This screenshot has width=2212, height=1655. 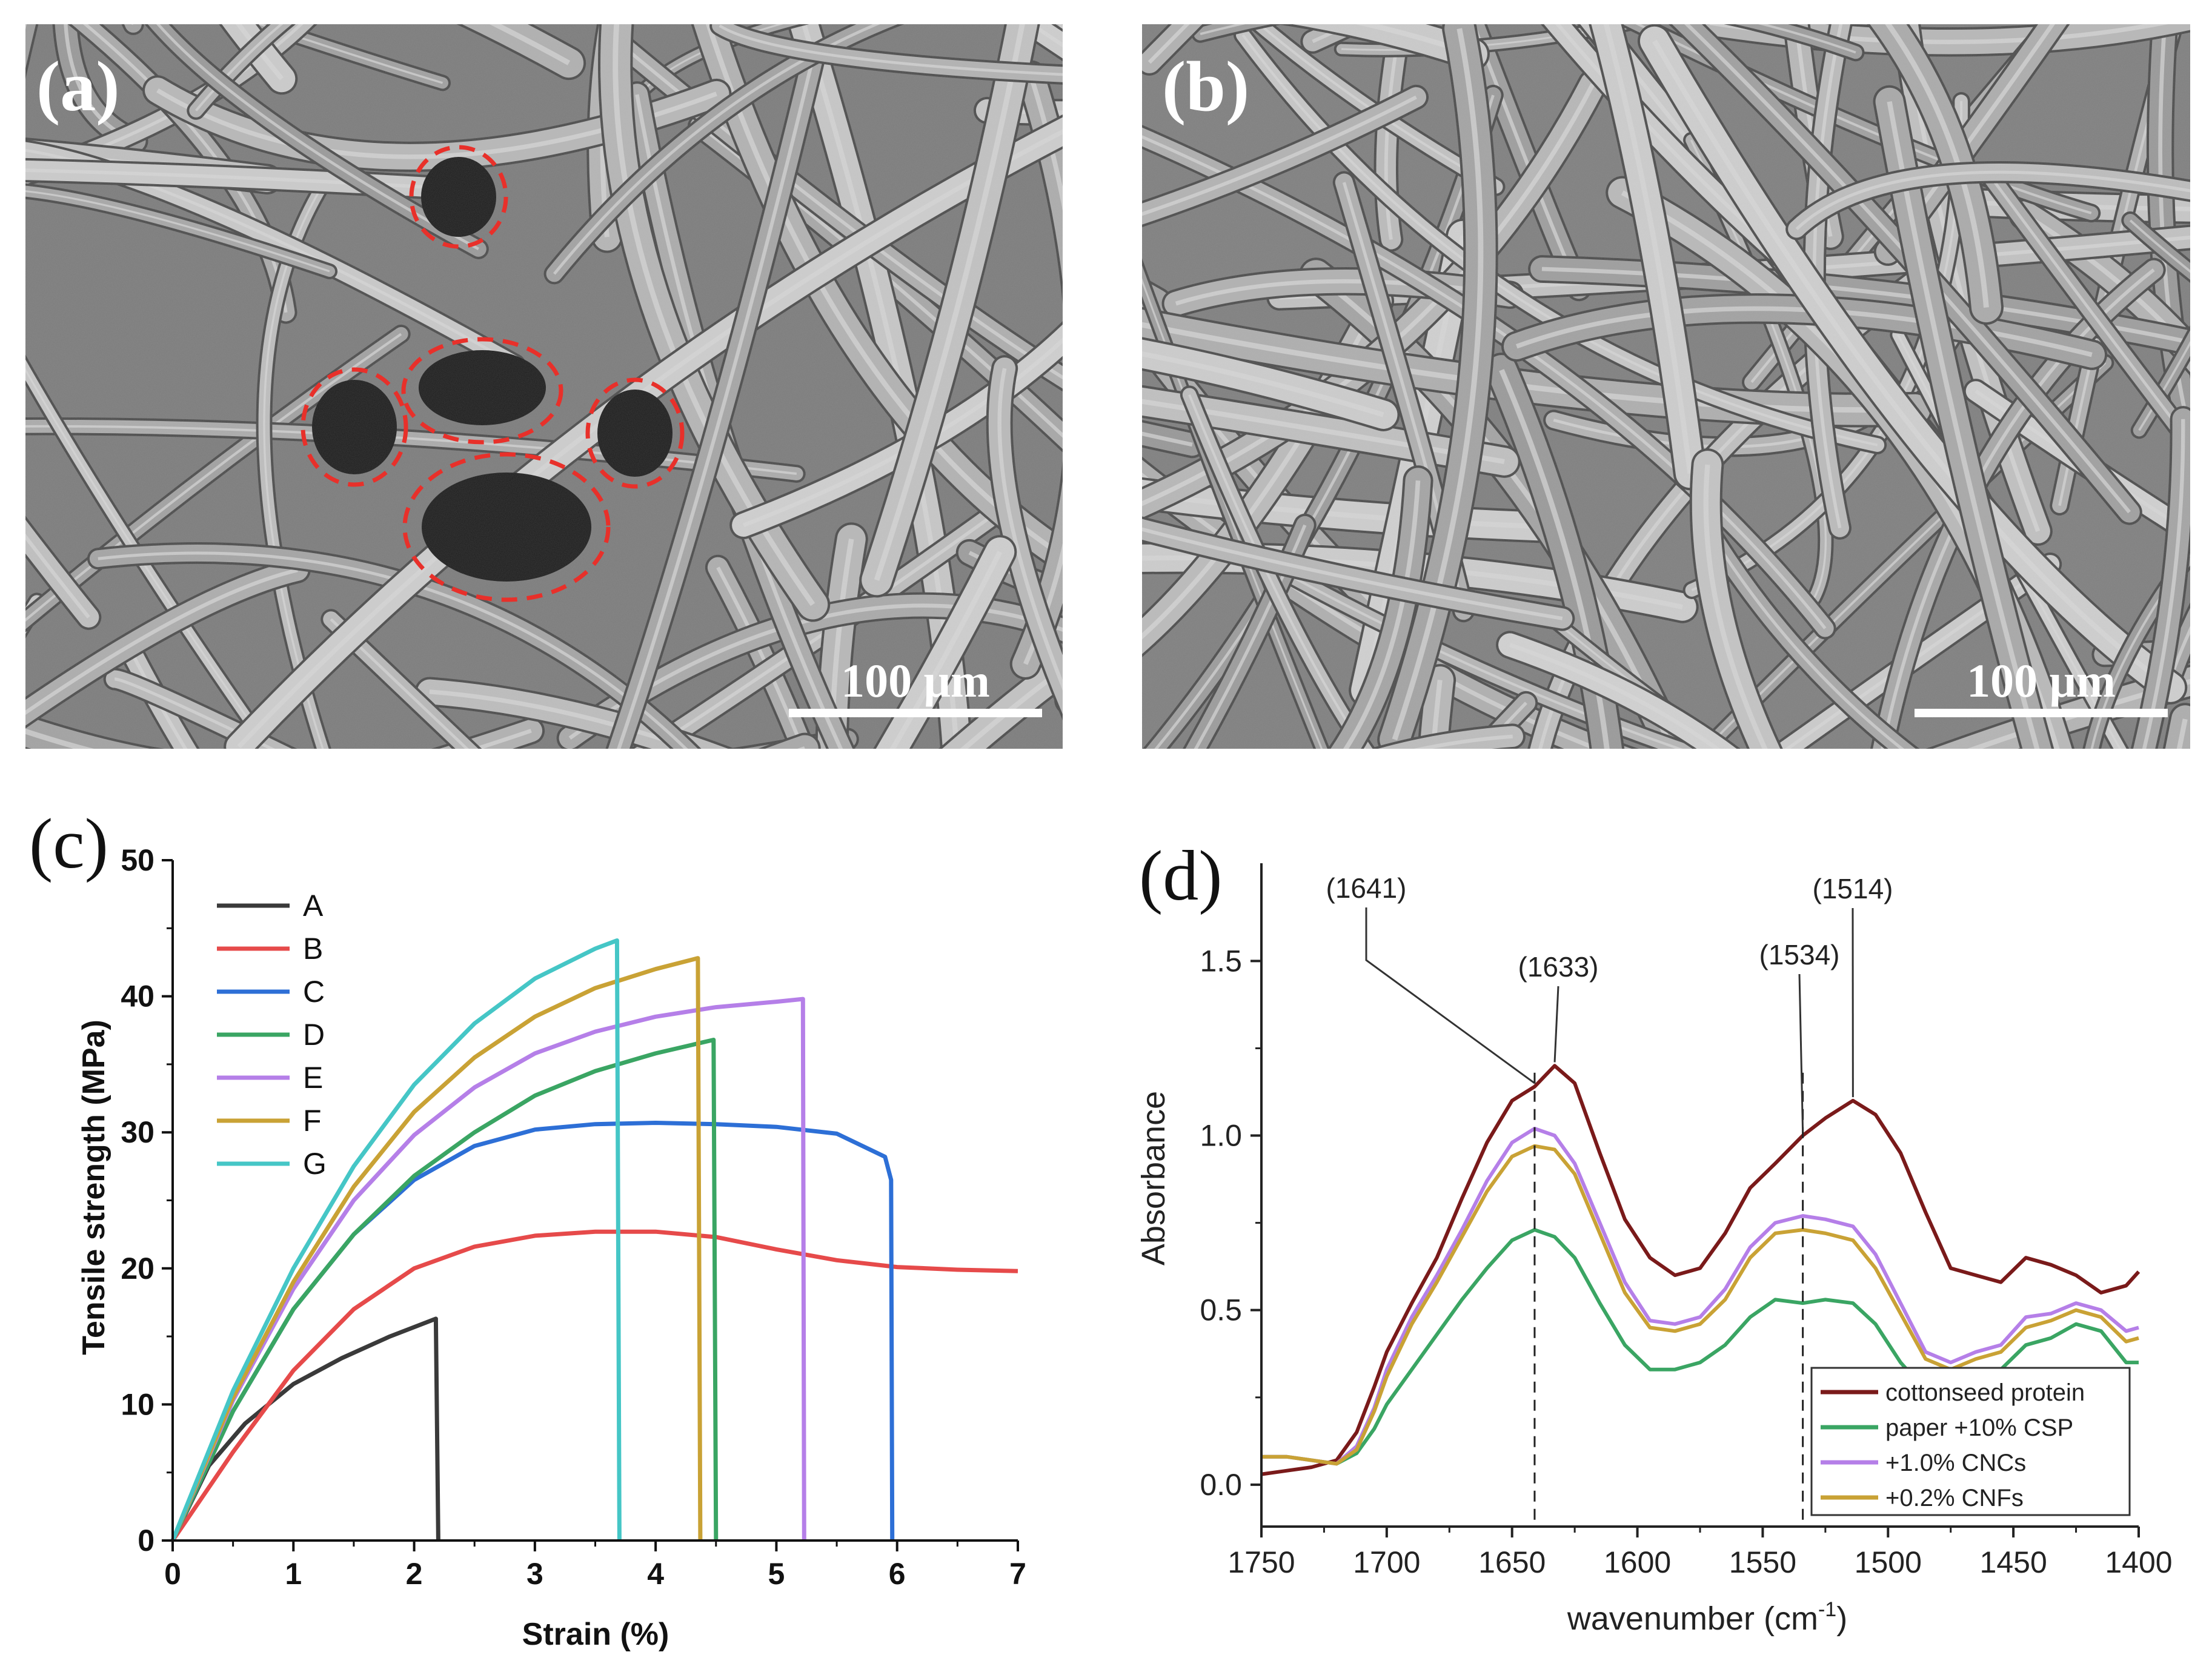 I want to click on tensile-x-tick-label: 3, so click(x=534, y=1574).